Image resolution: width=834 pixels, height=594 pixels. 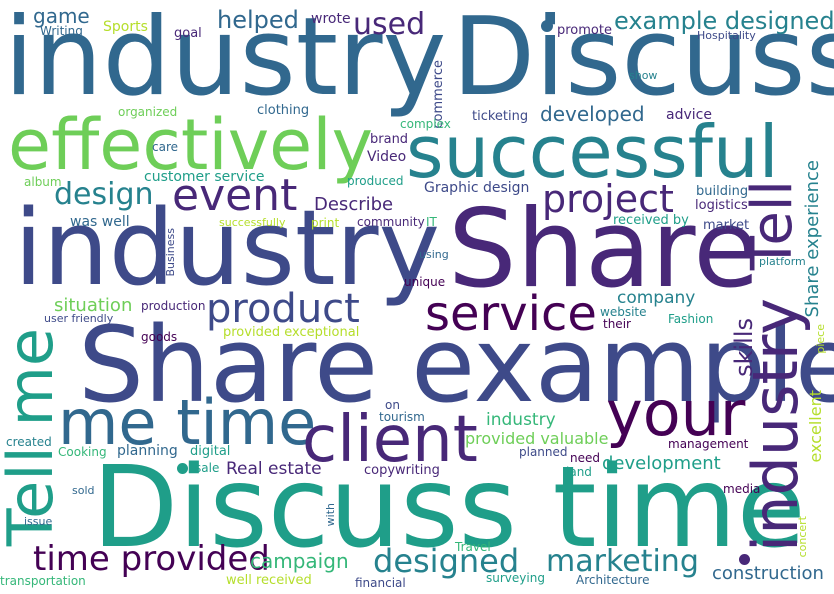 What do you see at coordinates (802, 537) in the screenshot?
I see `word-concert: concert` at bounding box center [802, 537].